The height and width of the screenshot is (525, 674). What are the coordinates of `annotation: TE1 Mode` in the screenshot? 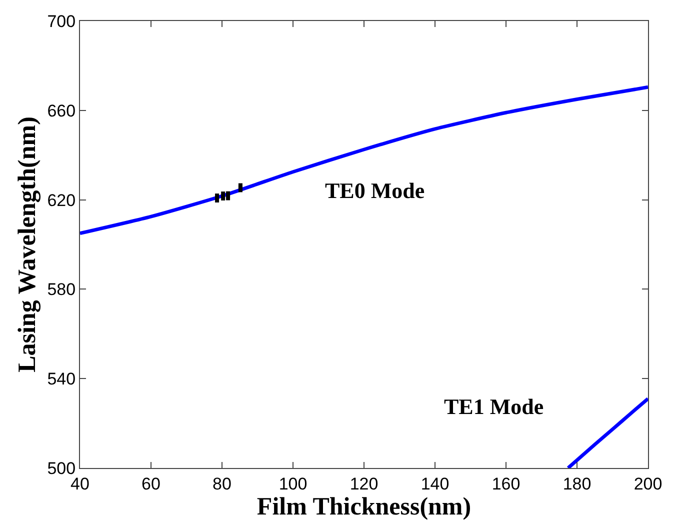 It's located at (494, 406).